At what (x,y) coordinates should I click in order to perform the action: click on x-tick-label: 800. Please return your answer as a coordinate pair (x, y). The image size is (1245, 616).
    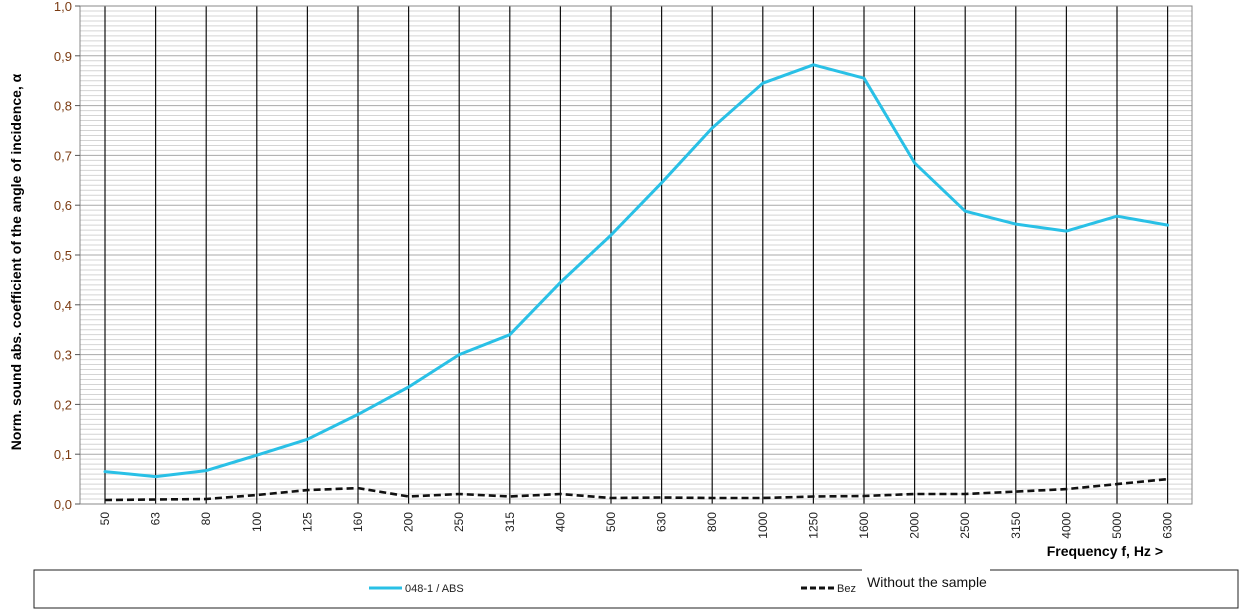
    Looking at the image, I should click on (712, 522).